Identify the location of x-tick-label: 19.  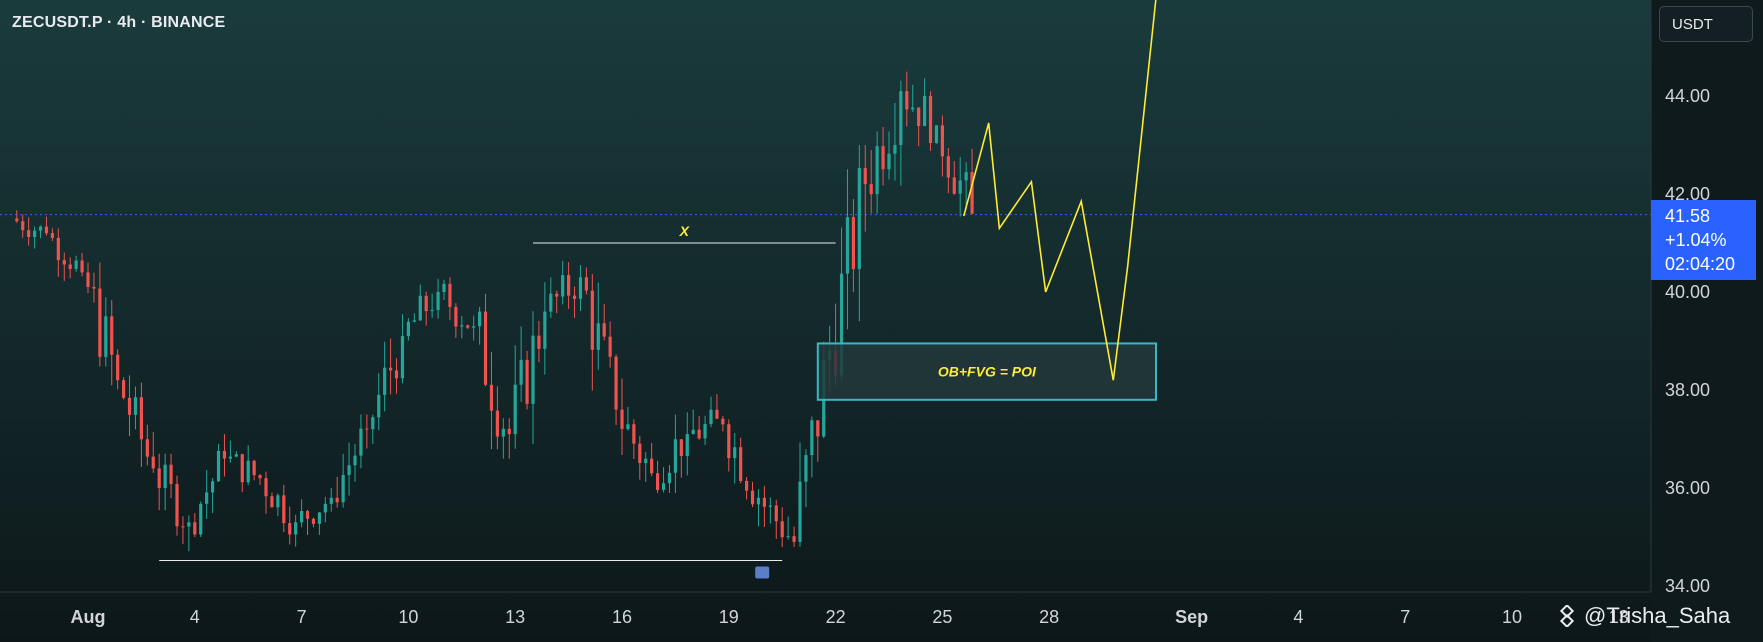
(729, 617).